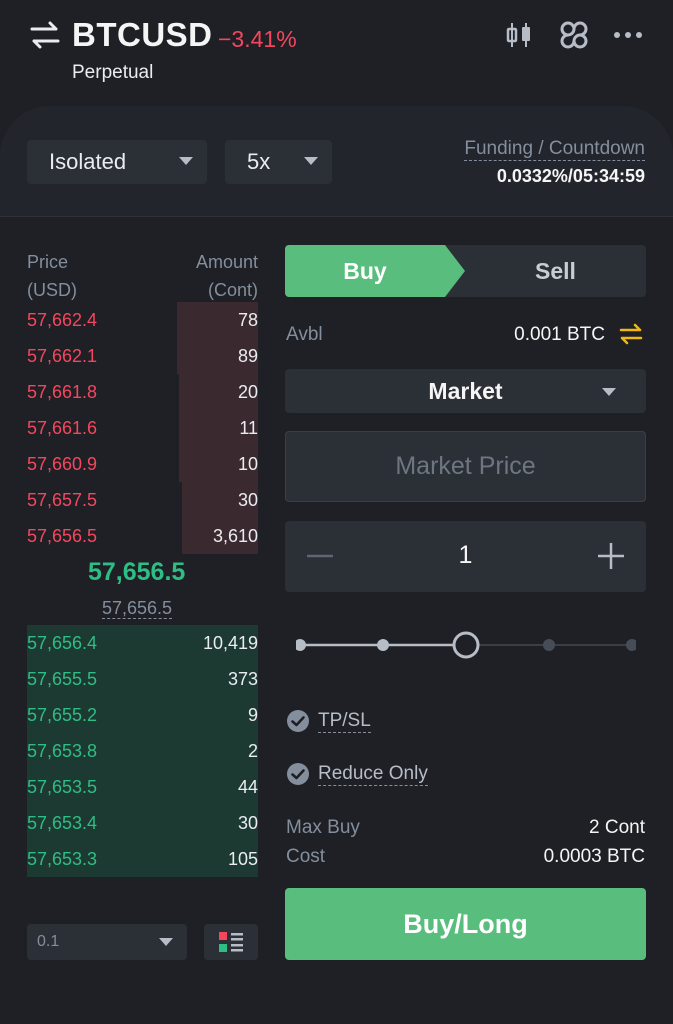 The image size is (673, 1024). Describe the element at coordinates (142, 356) in the screenshot. I see `ask-row: 57,662.1 89` at that location.